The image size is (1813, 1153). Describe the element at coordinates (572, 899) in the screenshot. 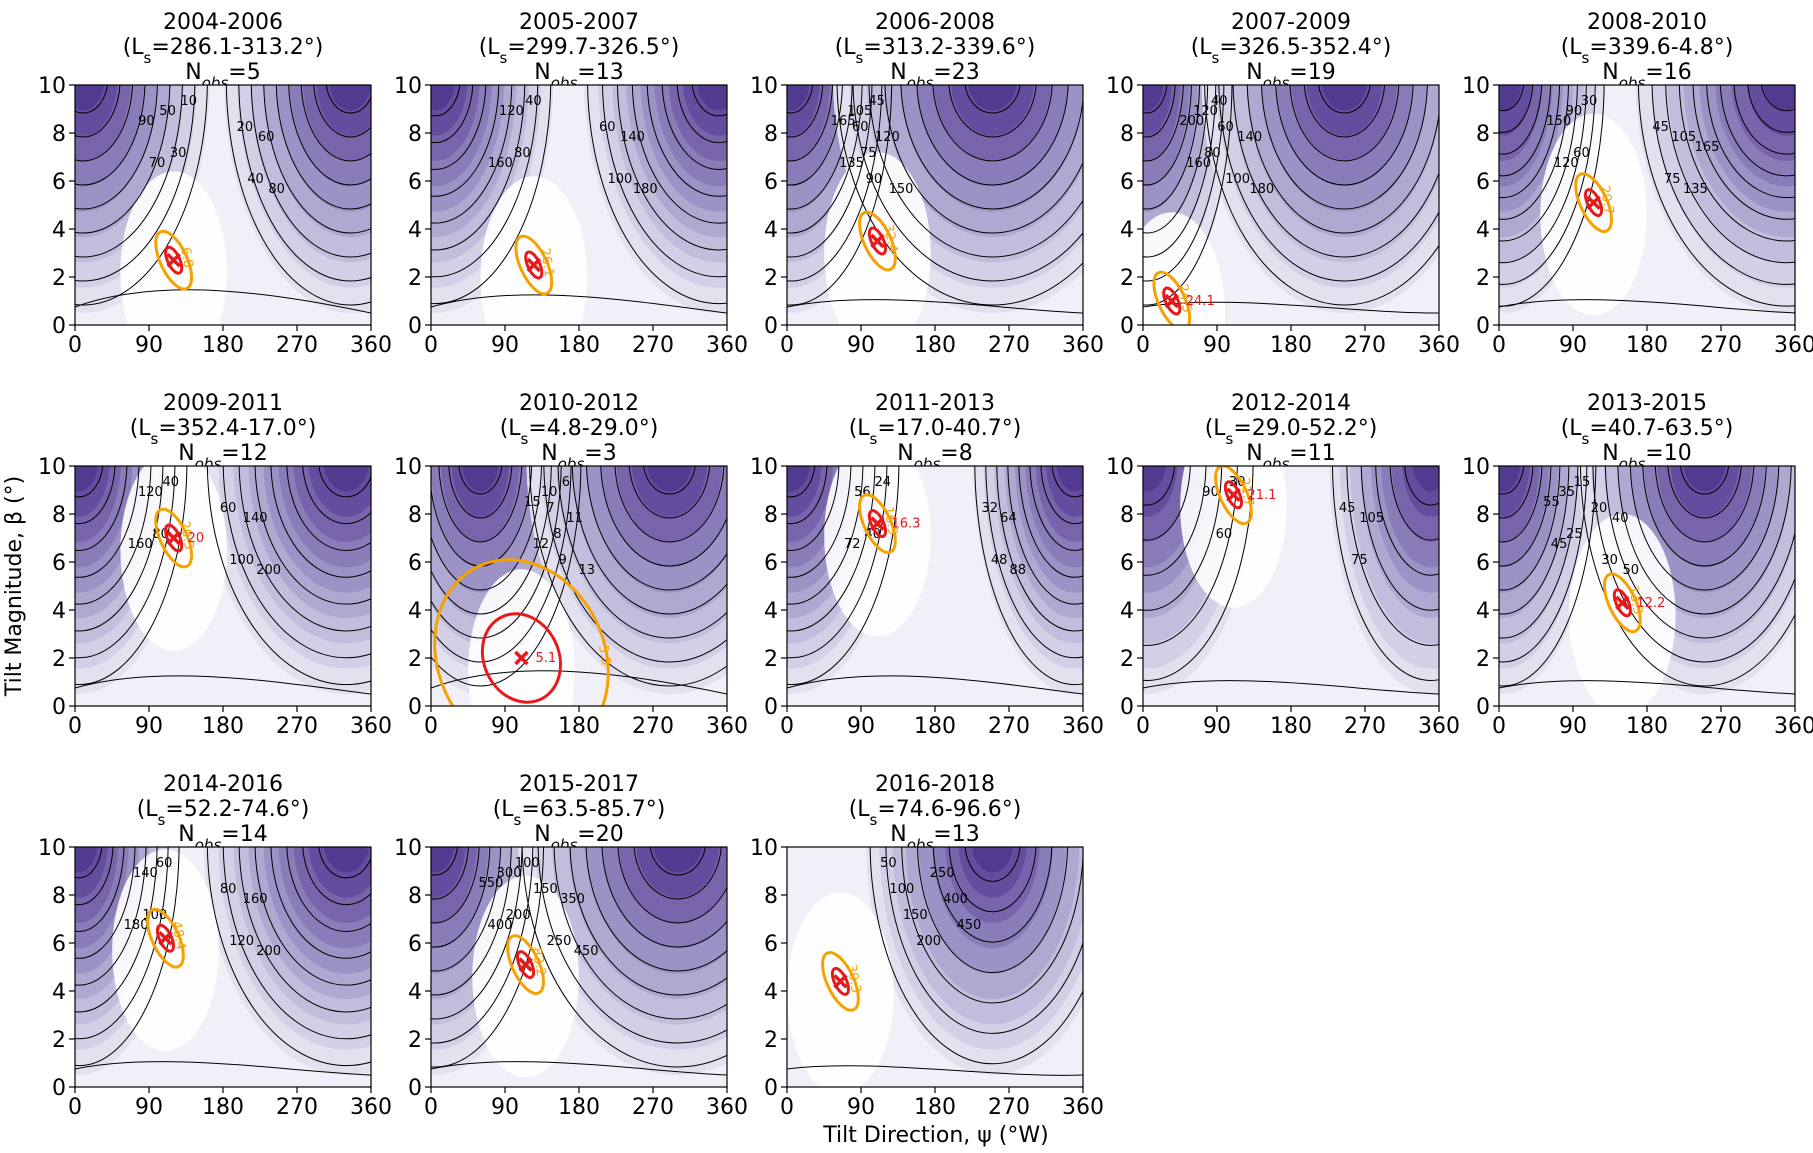

I see `contour-label: 350` at that location.